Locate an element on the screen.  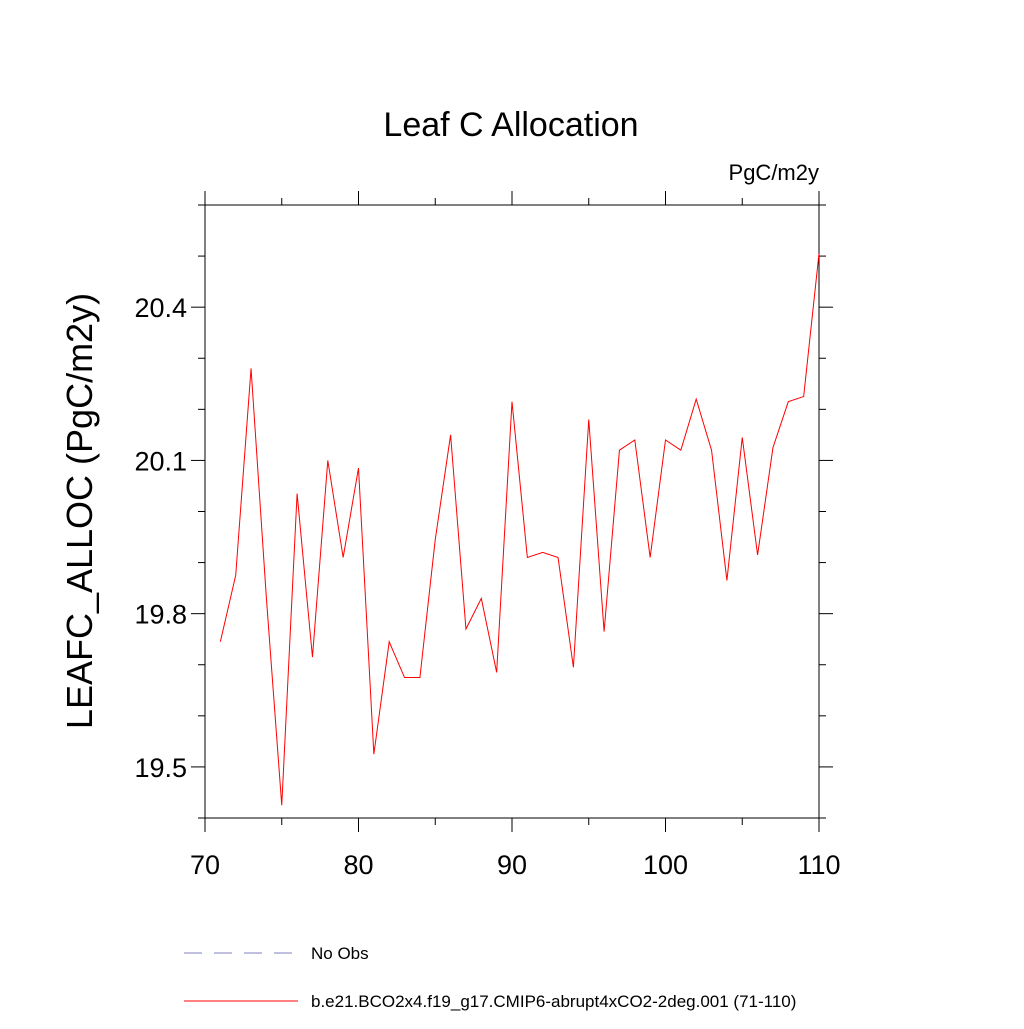
y-axis-label: LEAFC_ALLOC (PgC/m2y) is located at coordinates (79, 511).